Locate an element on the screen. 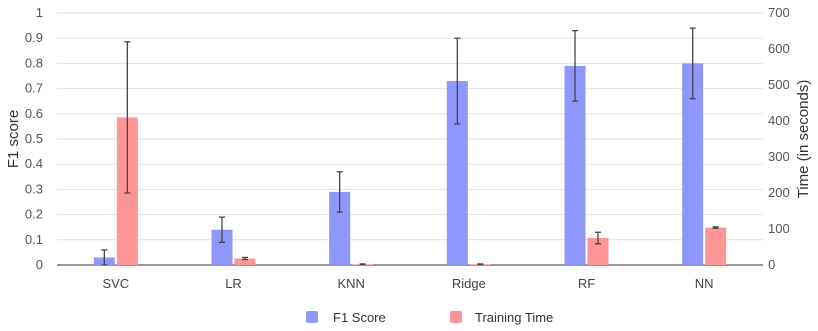 The image size is (818, 331). legend-label-f1-score: F1 Score is located at coordinates (359, 317).